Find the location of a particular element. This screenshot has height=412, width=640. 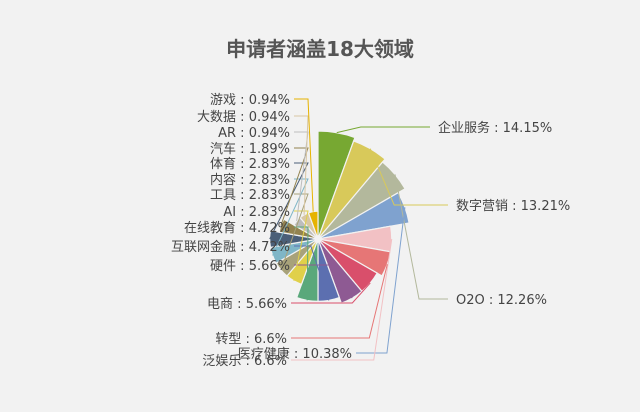

slice-label-8: 硬件 : 5.66% is located at coordinates (250, 266).